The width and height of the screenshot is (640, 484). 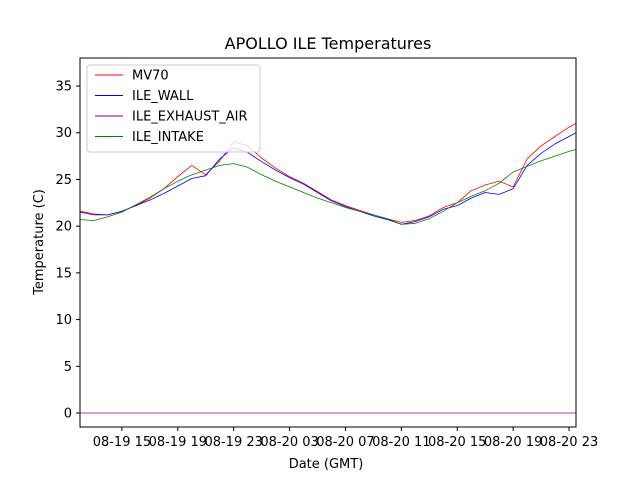 What do you see at coordinates (67, 250) in the screenshot?
I see `y-axis: 0 5 10 15 20 25 30 35` at bounding box center [67, 250].